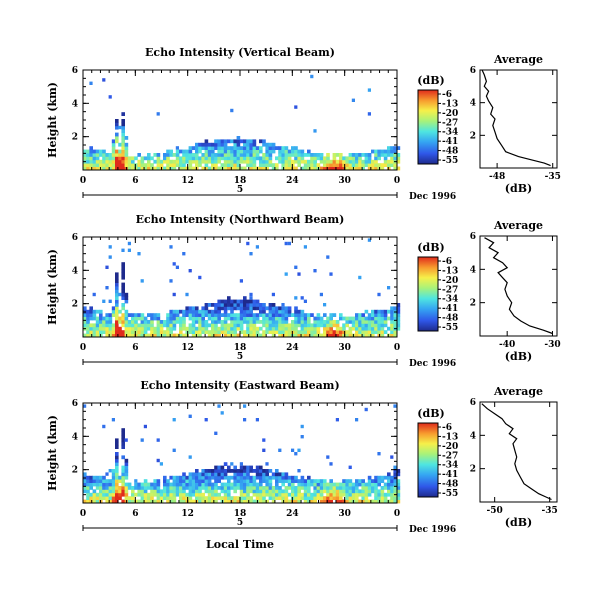  Describe the element at coordinates (240, 219) in the screenshot. I see `panel-title: Echo Intensity (Northward Beam)` at that location.